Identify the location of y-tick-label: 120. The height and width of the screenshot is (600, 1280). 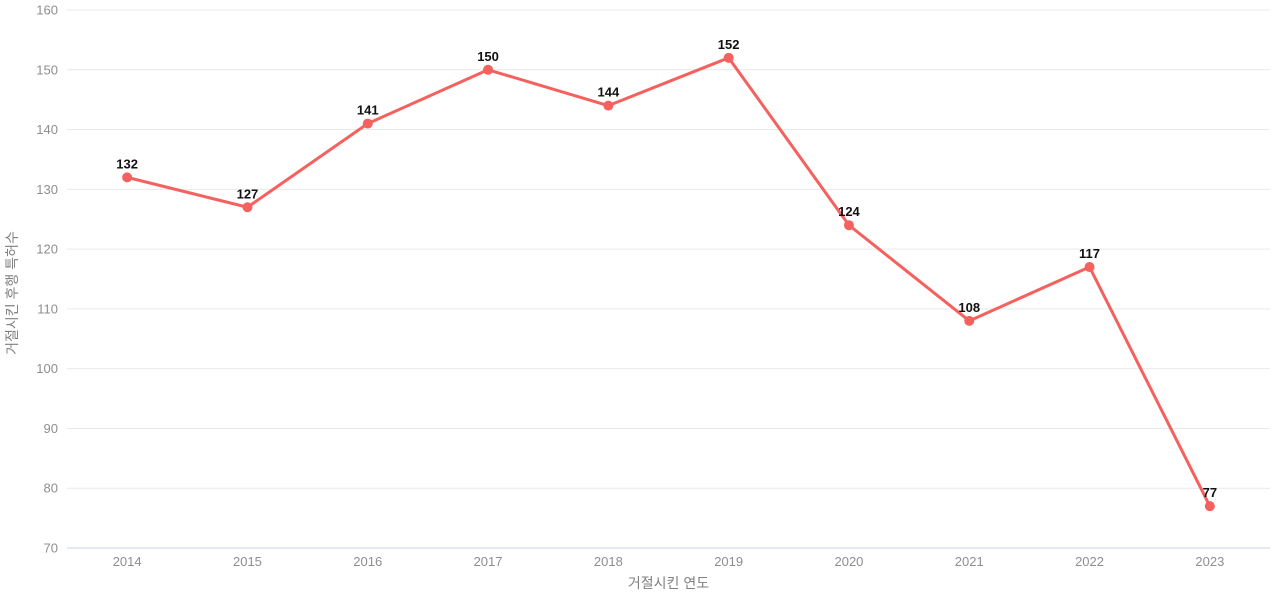
(47, 249).